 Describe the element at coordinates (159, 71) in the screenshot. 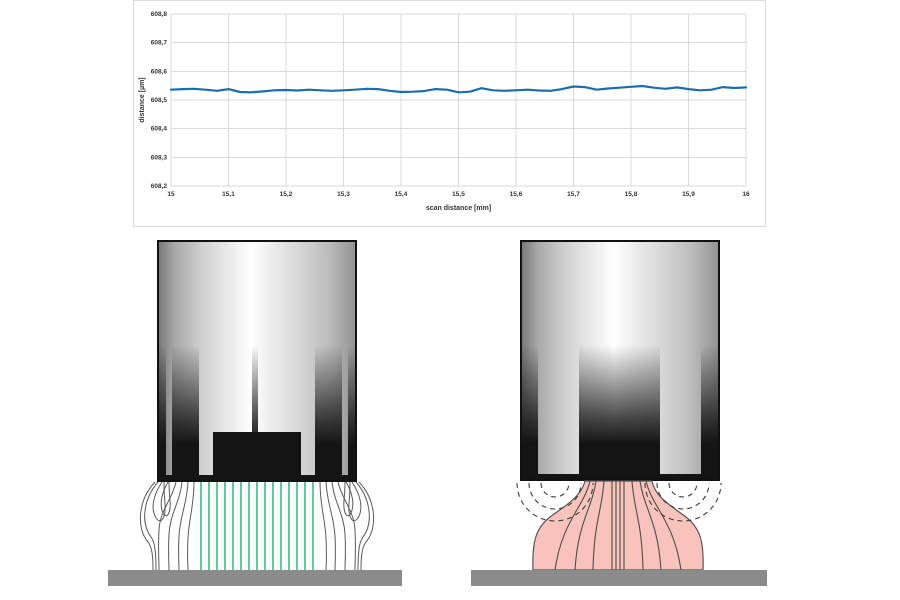

I see `y-tick-label: 608,6` at that location.